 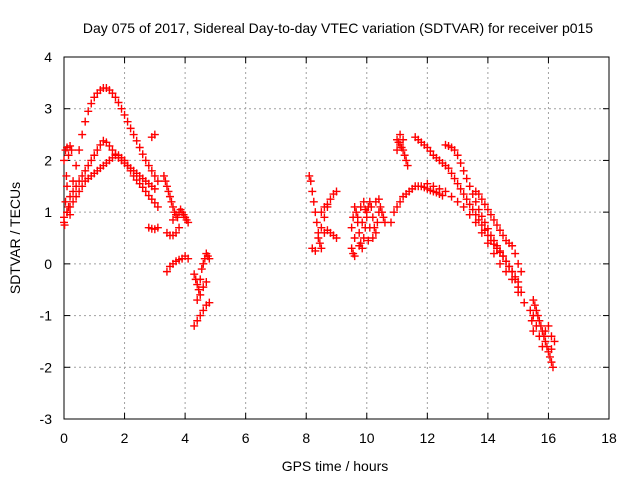 What do you see at coordinates (125, 438) in the screenshot?
I see `x-tick-label: 2` at bounding box center [125, 438].